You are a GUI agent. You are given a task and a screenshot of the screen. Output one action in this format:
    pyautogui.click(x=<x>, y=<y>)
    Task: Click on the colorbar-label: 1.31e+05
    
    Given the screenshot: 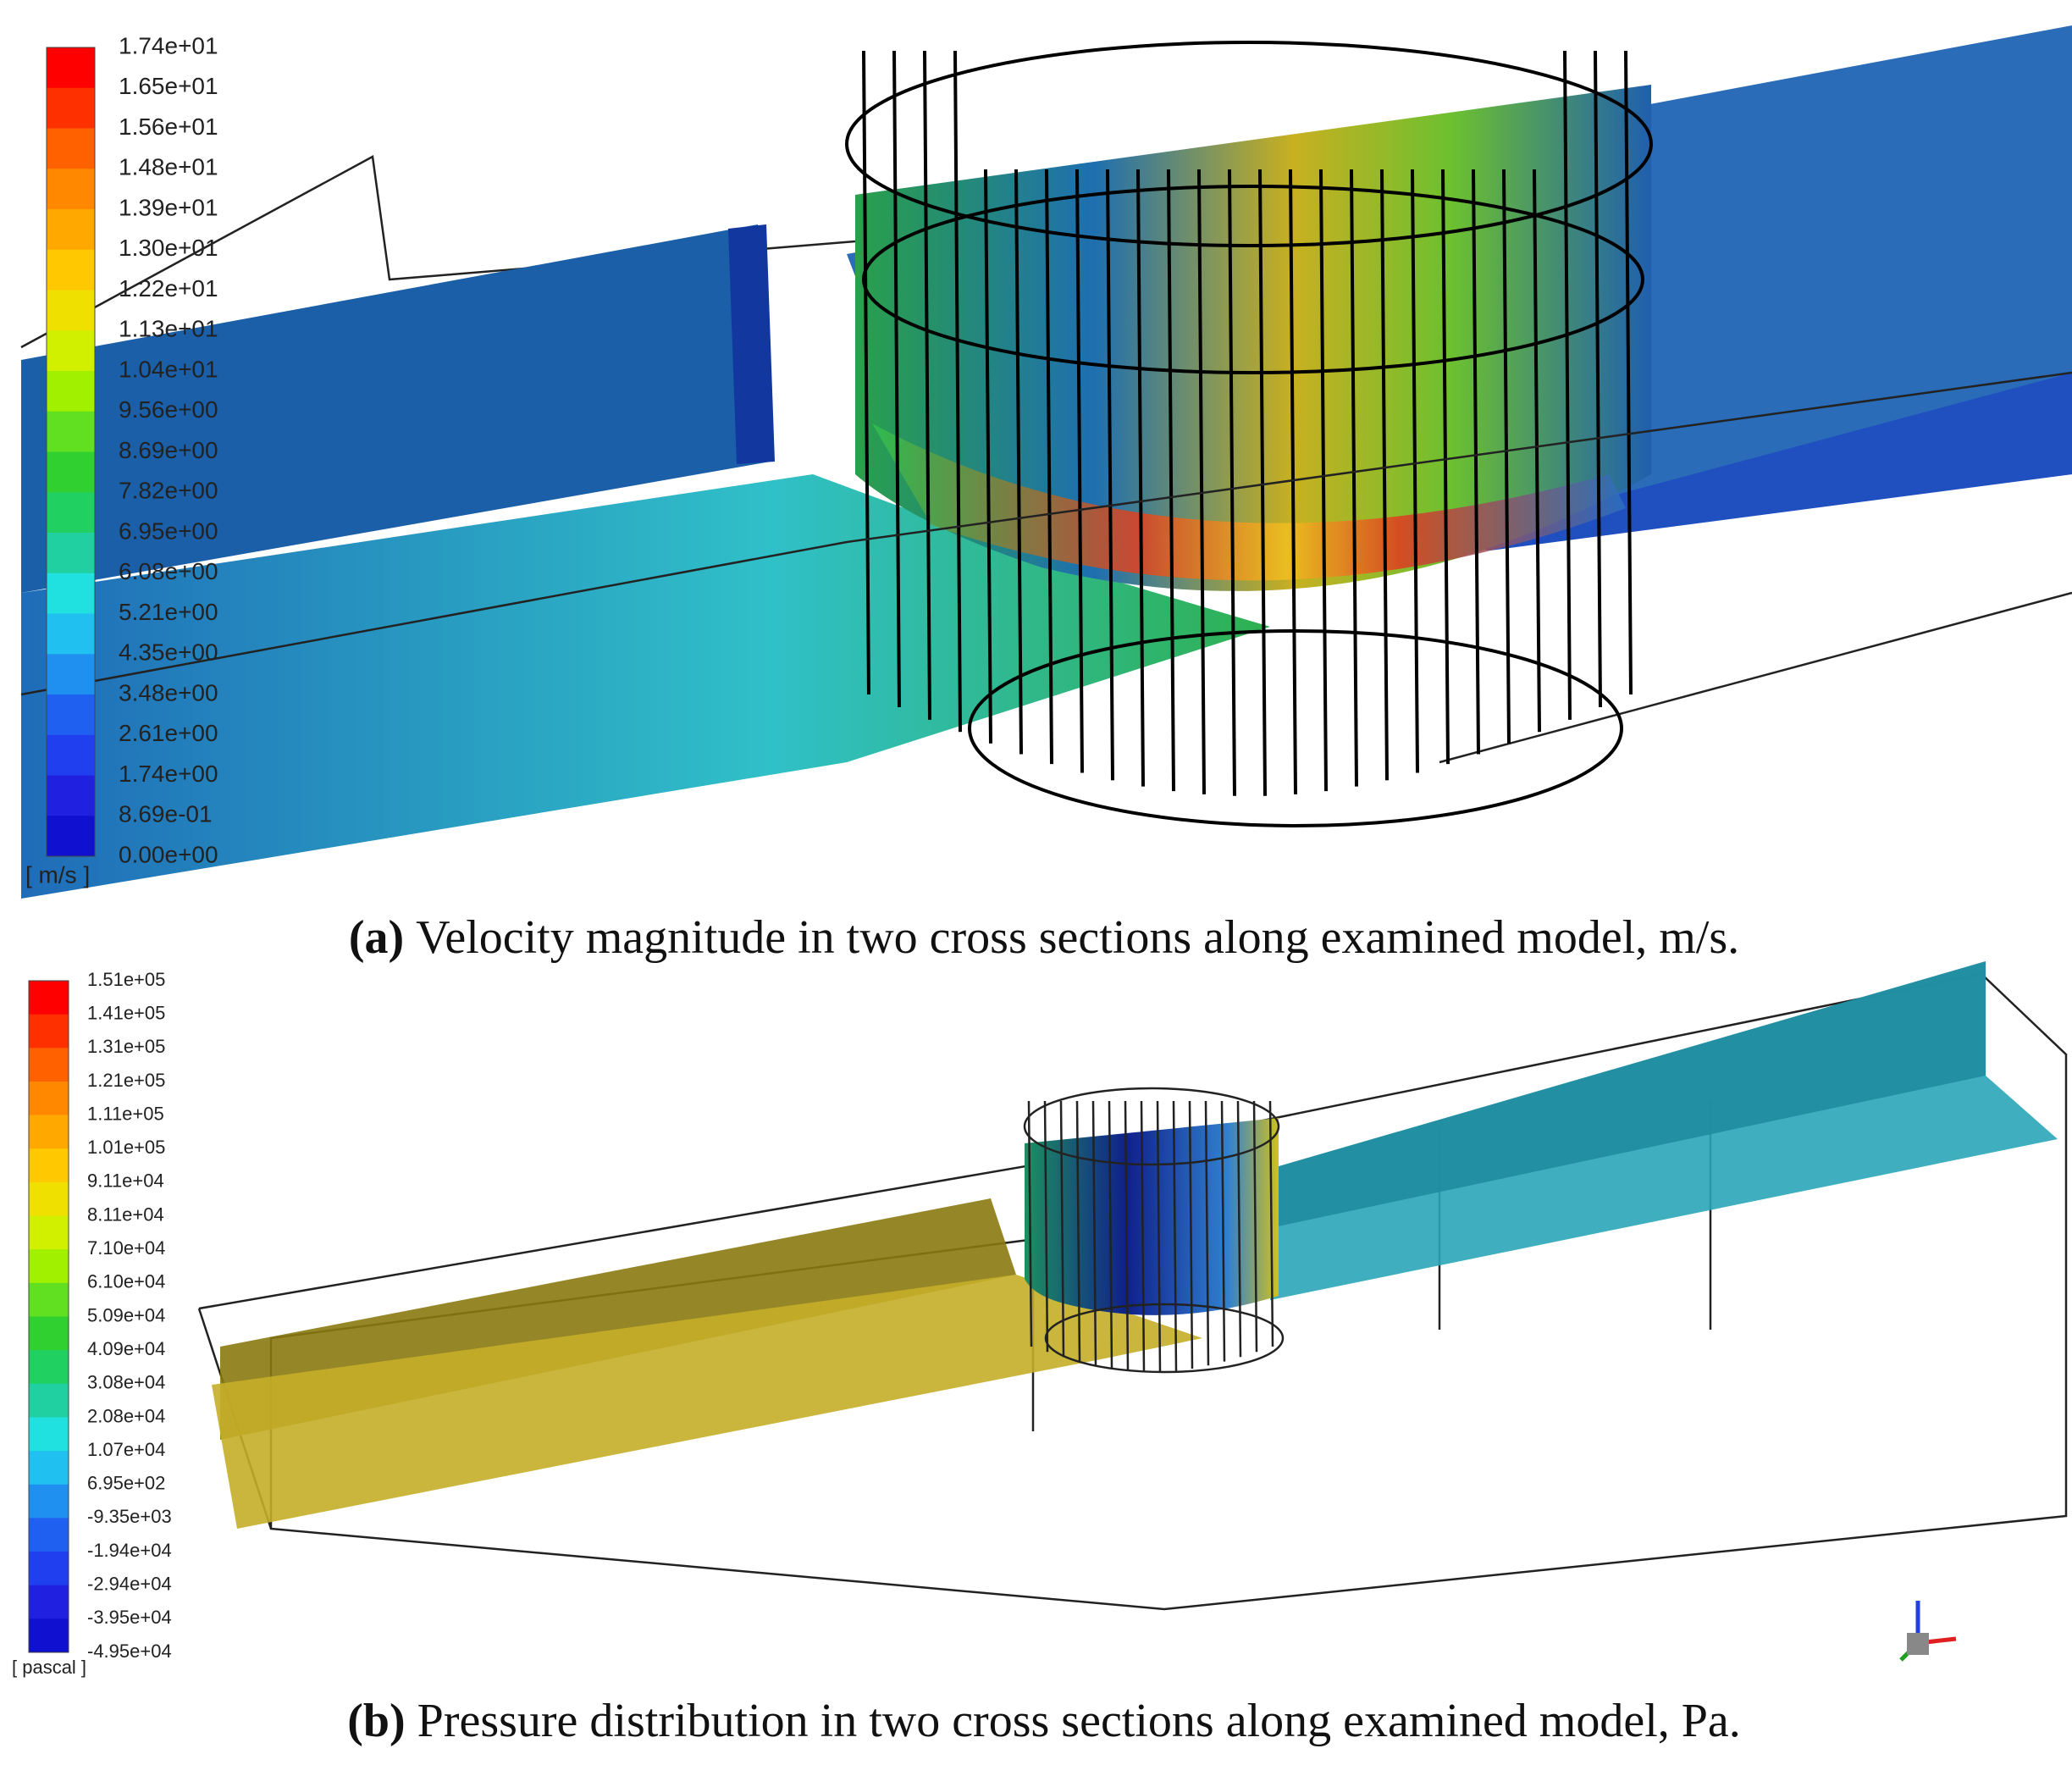 What is the action you would take?
    pyautogui.click(x=126, y=1046)
    